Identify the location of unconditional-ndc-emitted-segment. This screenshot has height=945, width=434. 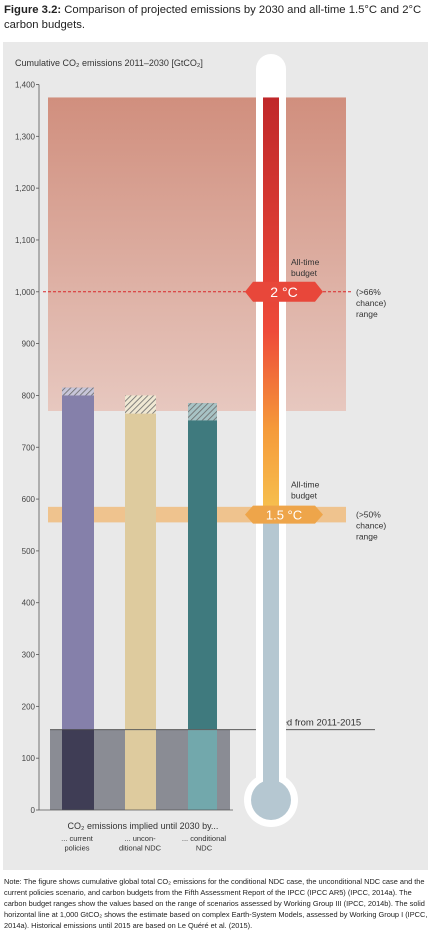
(140, 770).